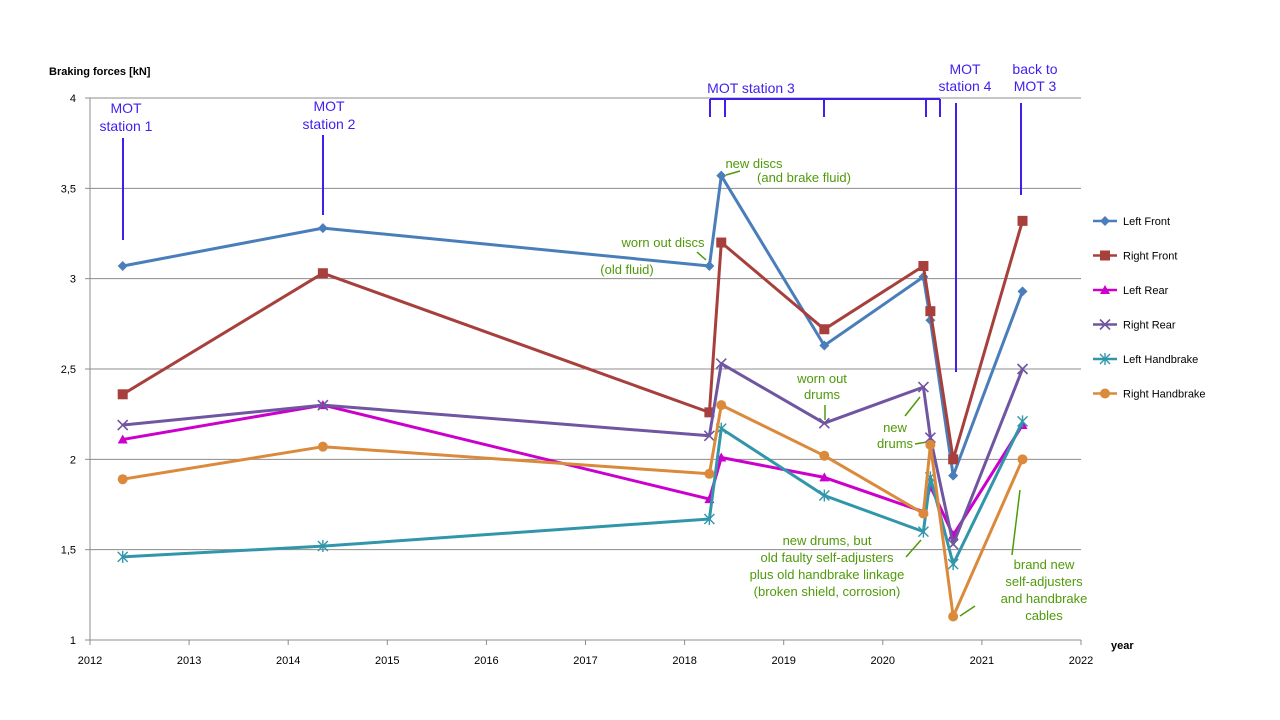 The image size is (1280, 720). Describe the element at coordinates (982, 661) in the screenshot. I see `x-tick-label: 2021` at that location.